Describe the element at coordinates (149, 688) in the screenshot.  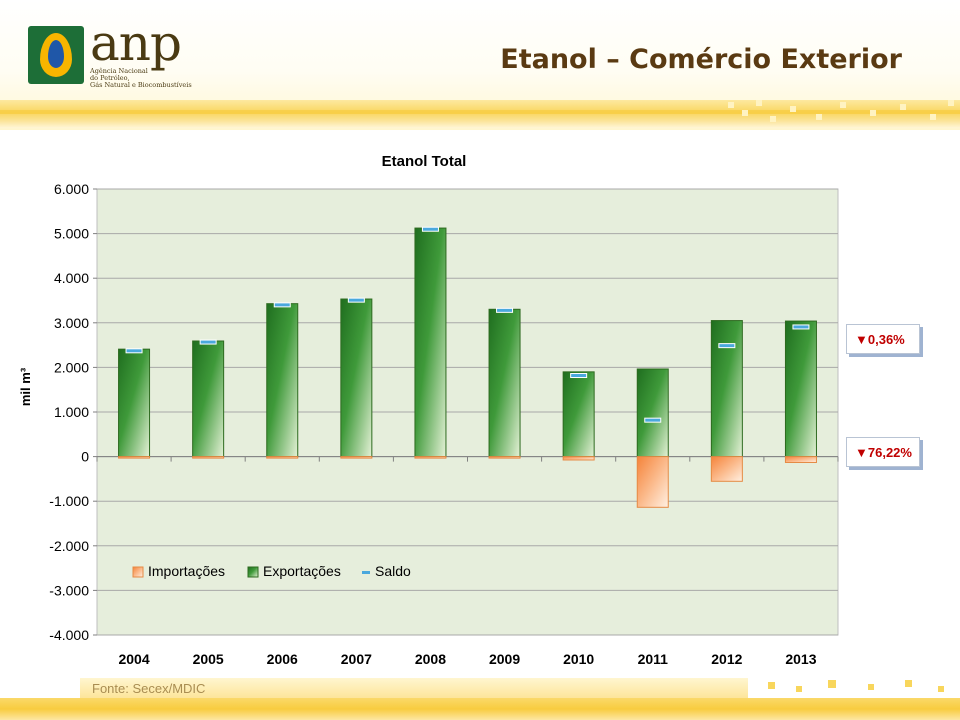
I see `source-note: Fonte: Secex/MDIC` at that location.